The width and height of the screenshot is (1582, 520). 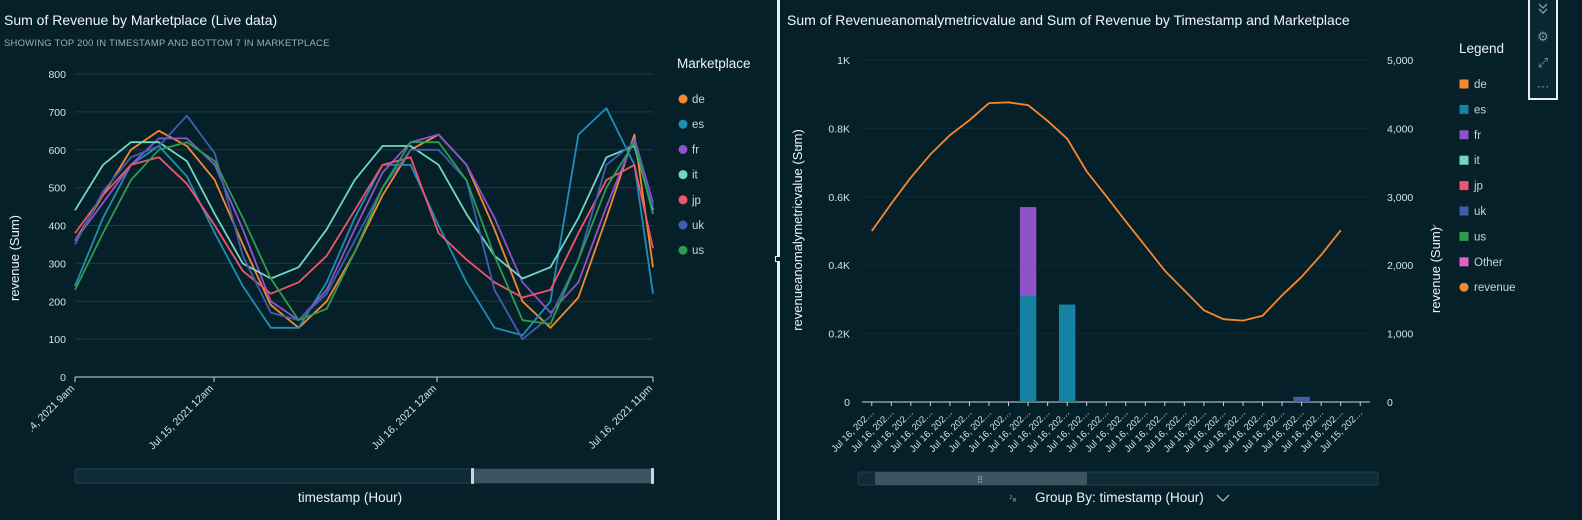 What do you see at coordinates (1543, 11) in the screenshot?
I see `collapse-icon` at bounding box center [1543, 11].